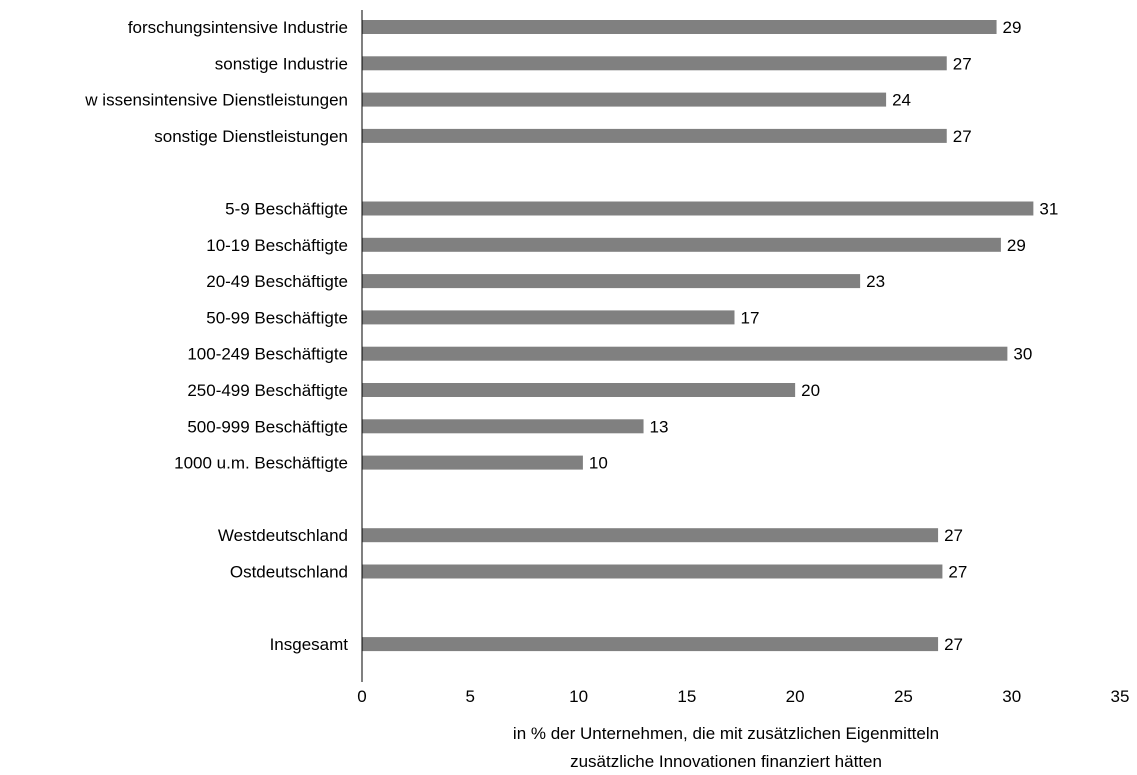 The image size is (1137, 775). I want to click on category-label-20-49-beschäftigte: 20-49 Beschäftigte, so click(277, 281).